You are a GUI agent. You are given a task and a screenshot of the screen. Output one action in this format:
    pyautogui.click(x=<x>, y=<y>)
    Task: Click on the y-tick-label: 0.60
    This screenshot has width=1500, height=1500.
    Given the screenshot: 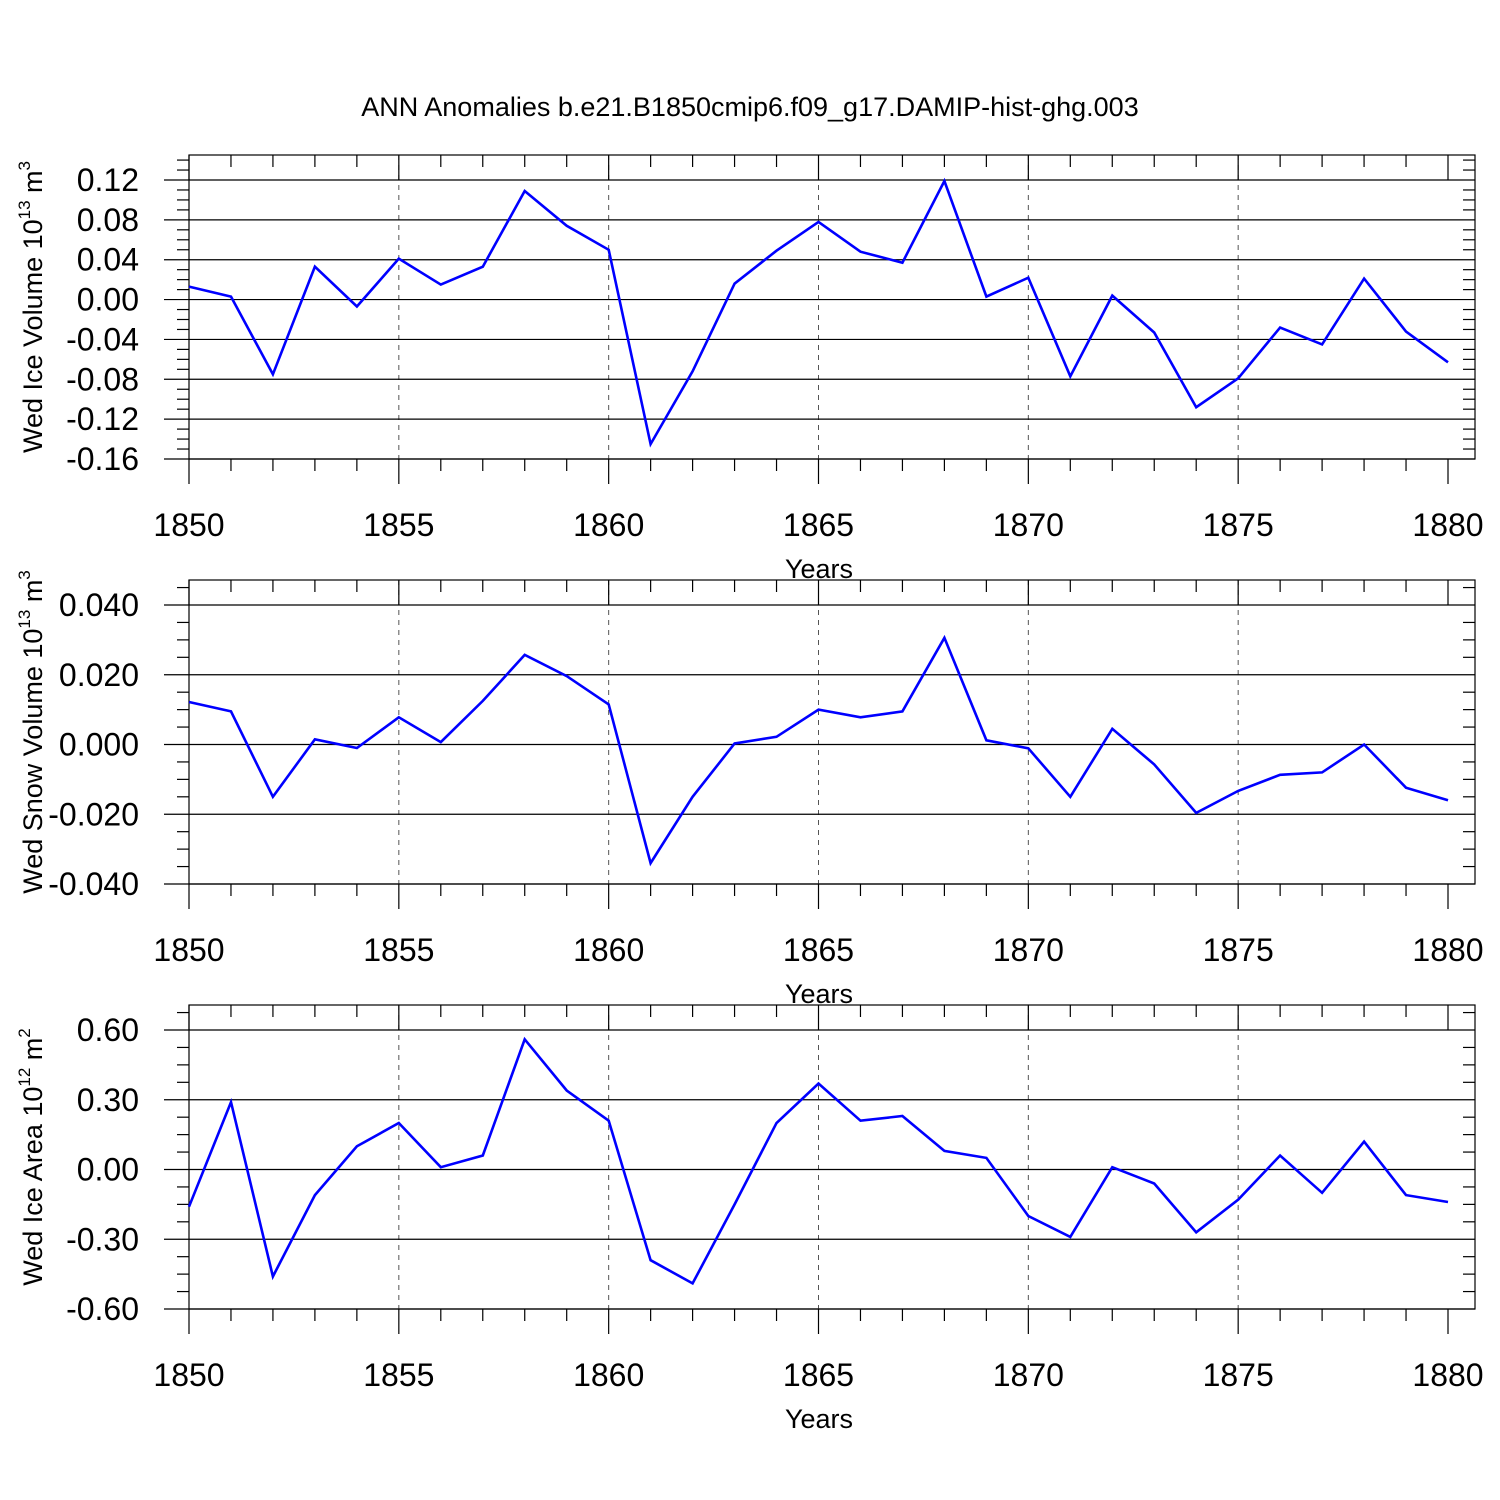 What is the action you would take?
    pyautogui.click(x=108, y=1030)
    